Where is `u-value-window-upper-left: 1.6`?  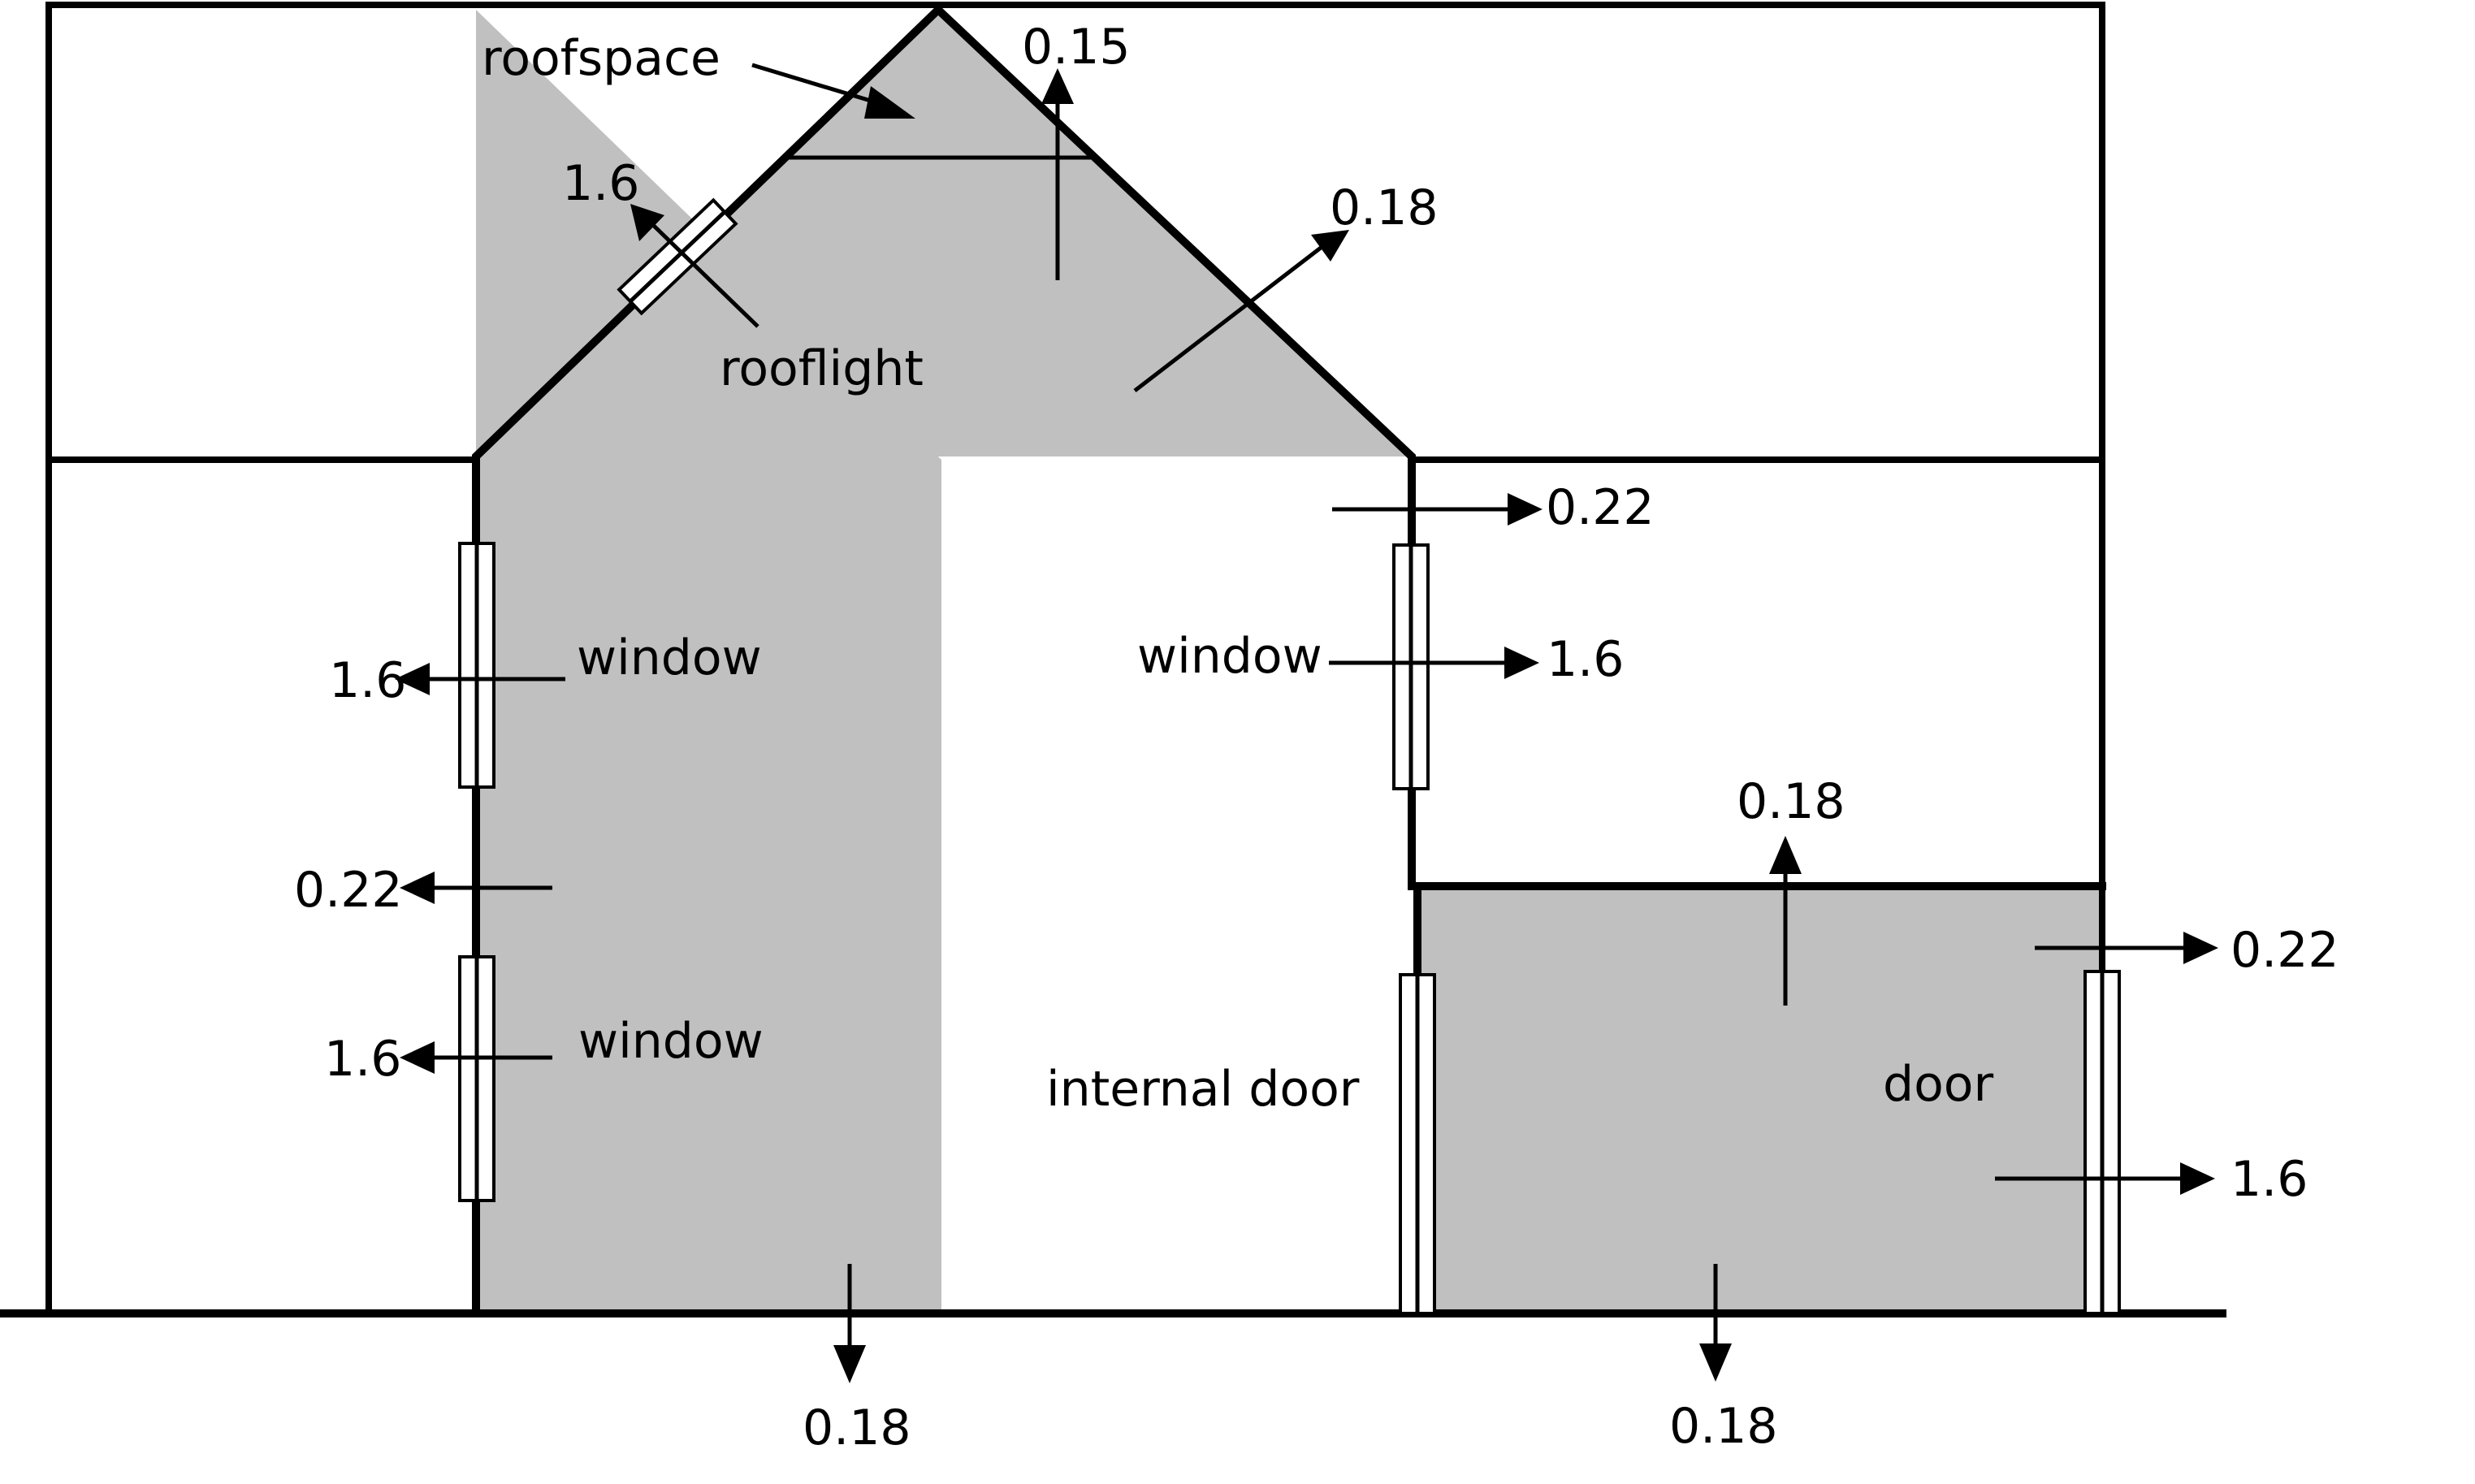 u-value-window-upper-left: 1.6 is located at coordinates (367, 680).